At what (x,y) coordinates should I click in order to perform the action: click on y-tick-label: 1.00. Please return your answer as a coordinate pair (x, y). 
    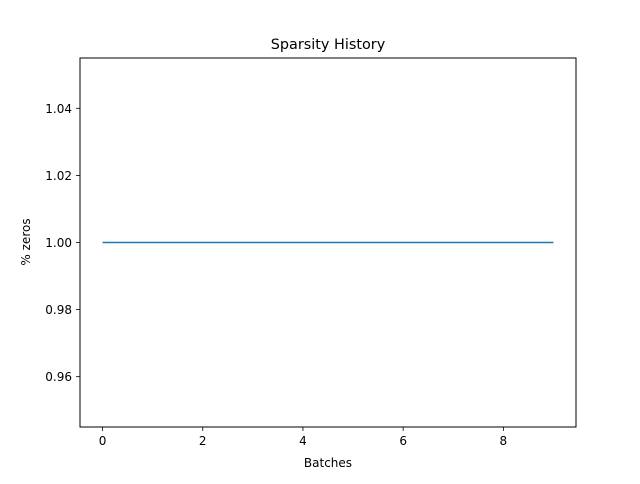
    Looking at the image, I should click on (58, 243).